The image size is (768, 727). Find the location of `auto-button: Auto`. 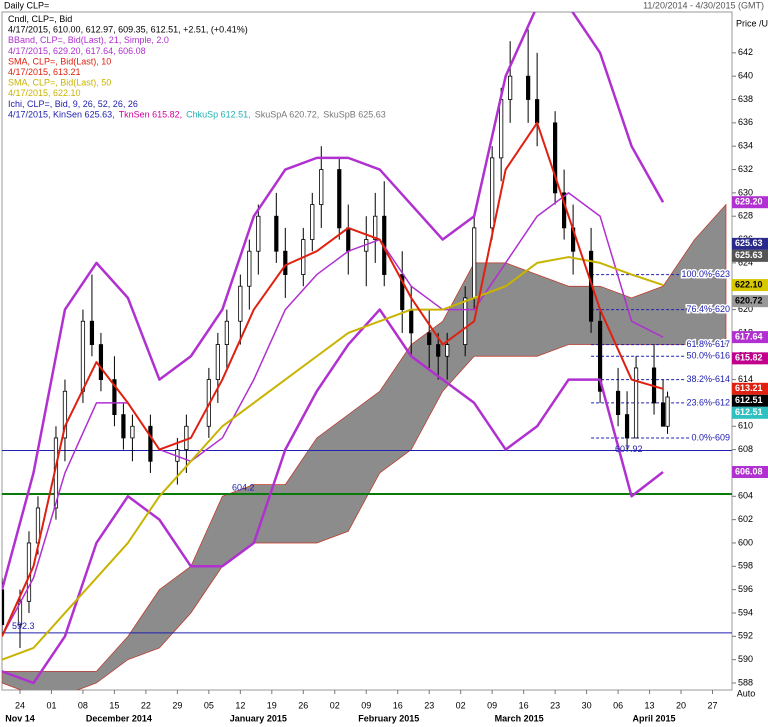

auto-button: Auto is located at coordinates (746, 693).